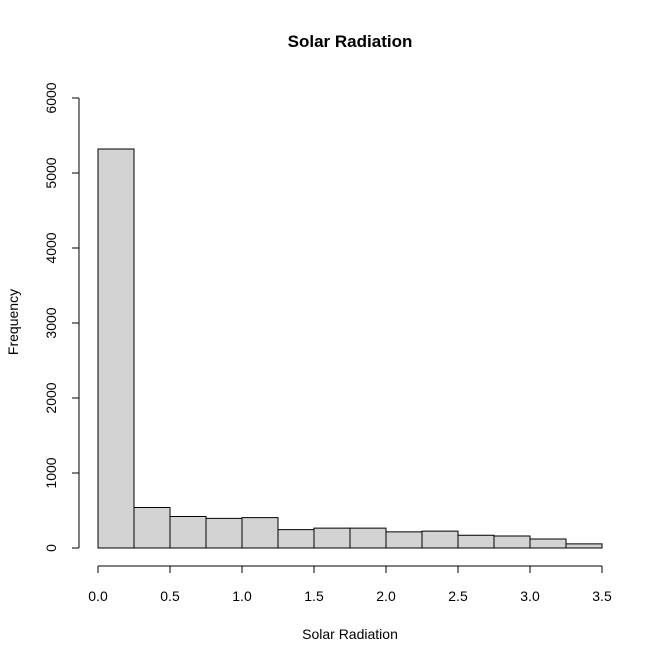  What do you see at coordinates (51, 322) in the screenshot?
I see `y-tick-label: 3000` at bounding box center [51, 322].